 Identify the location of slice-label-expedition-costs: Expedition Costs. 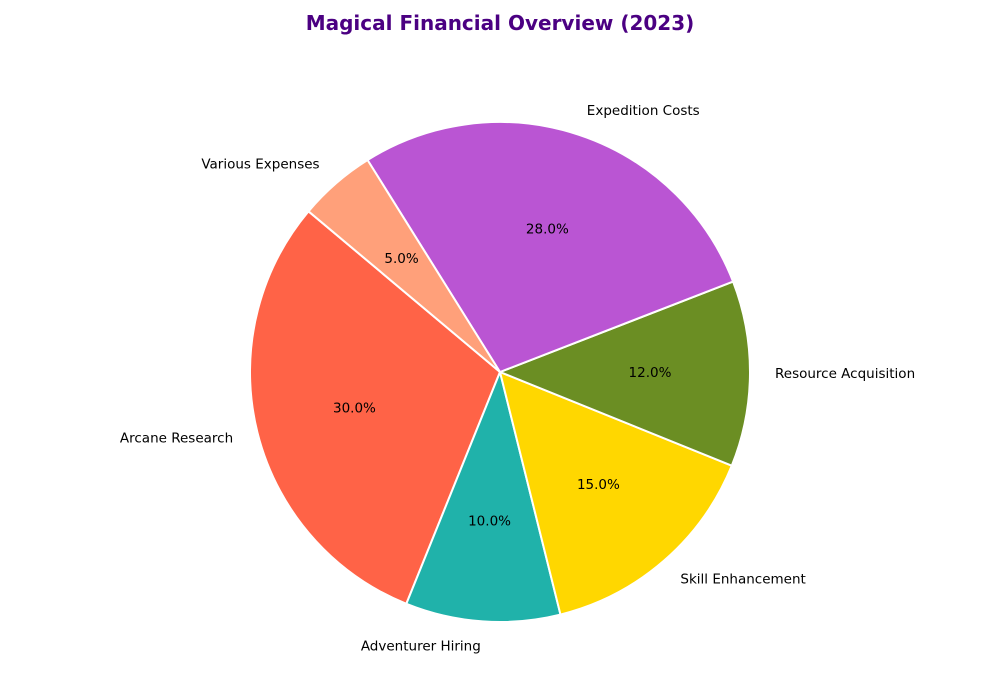
(643, 111).